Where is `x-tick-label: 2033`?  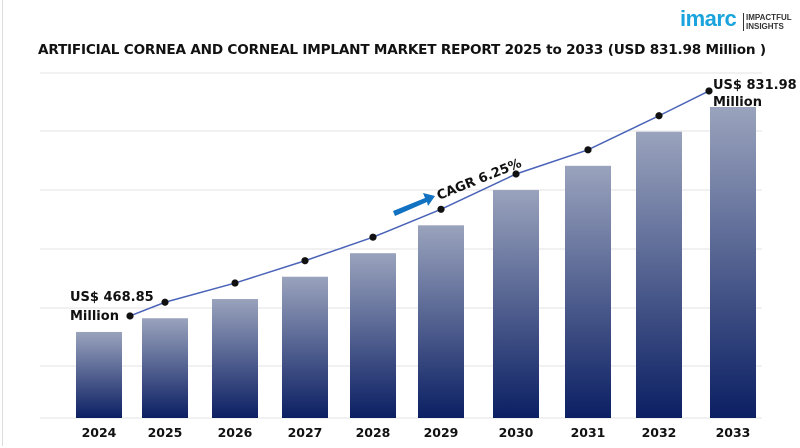 x-tick-label: 2033 is located at coordinates (733, 432).